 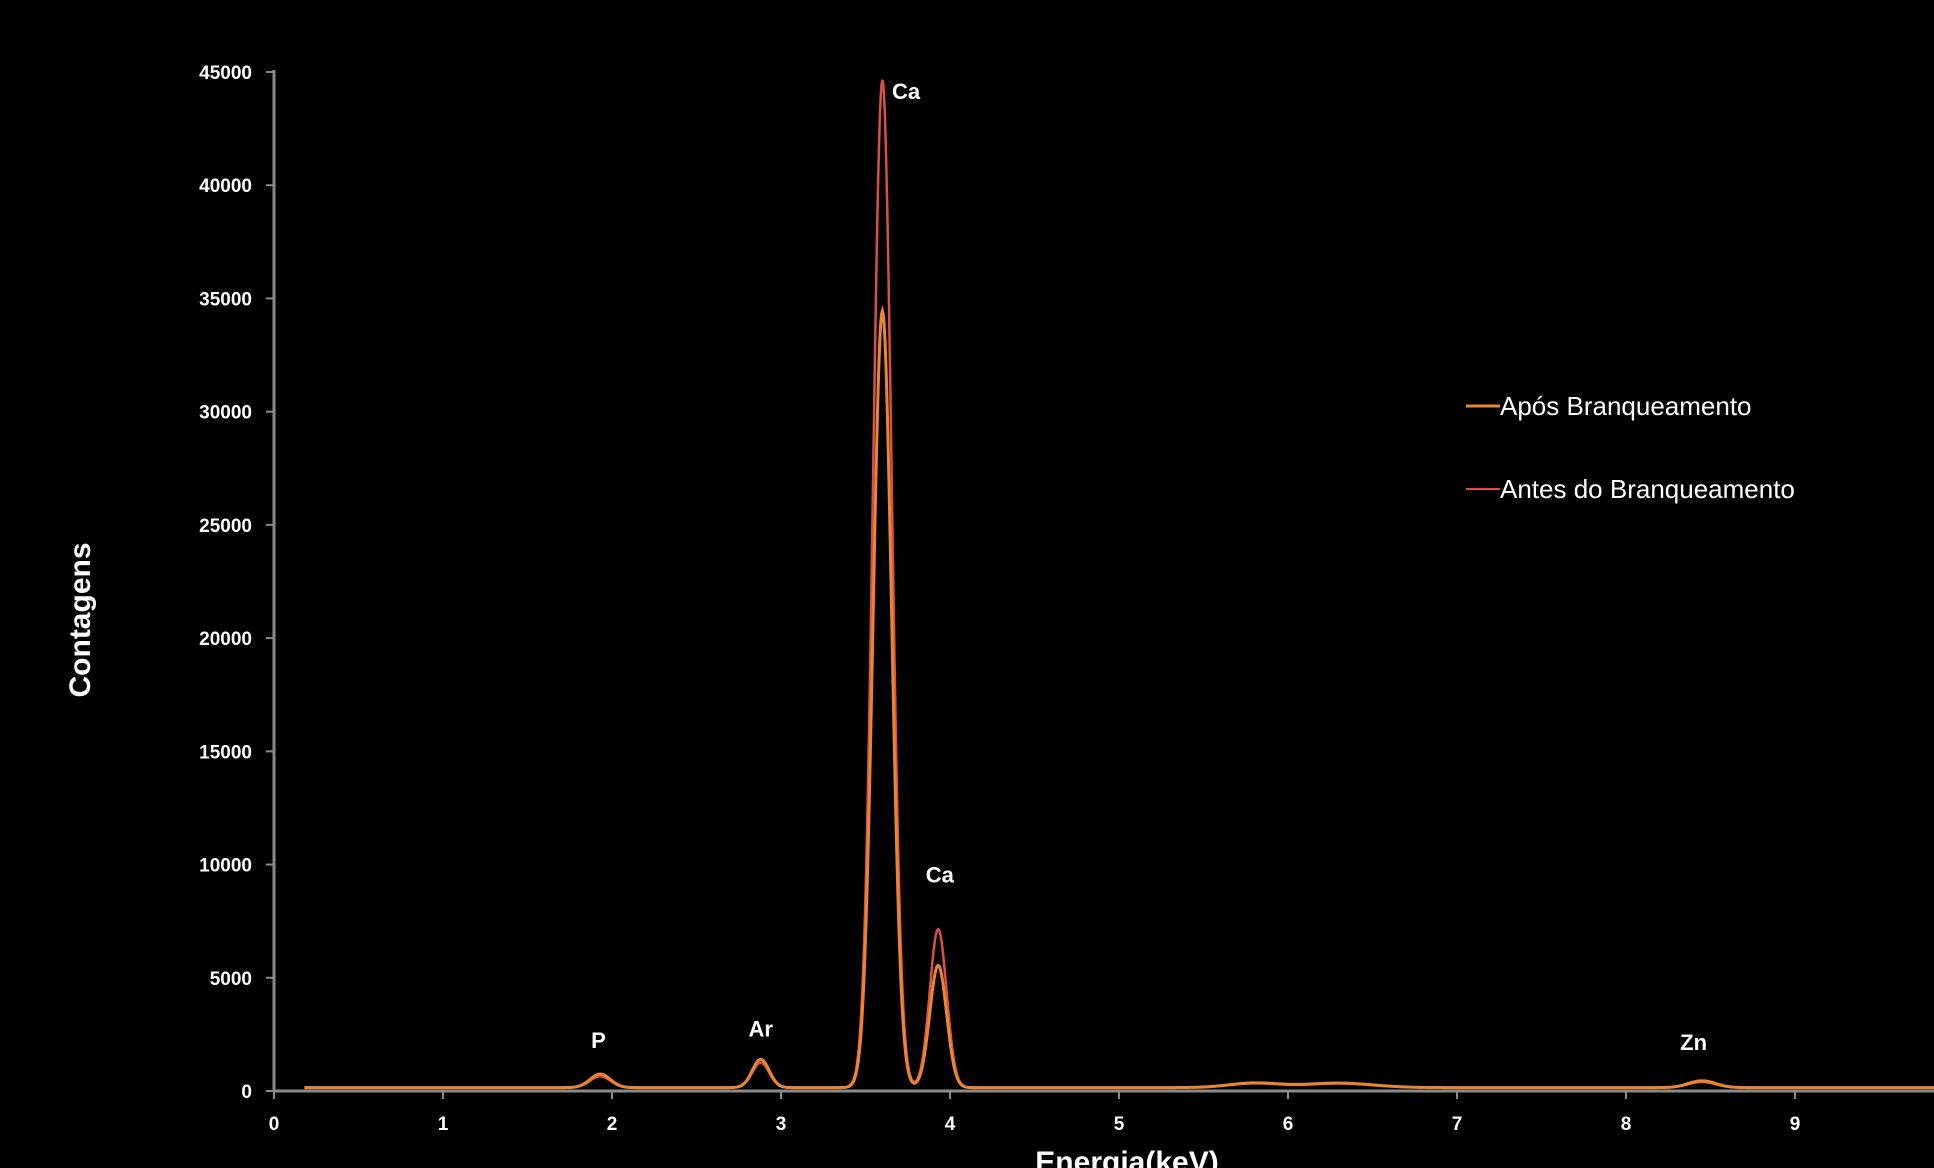 What do you see at coordinates (612, 1124) in the screenshot?
I see `x-tick-label: 2` at bounding box center [612, 1124].